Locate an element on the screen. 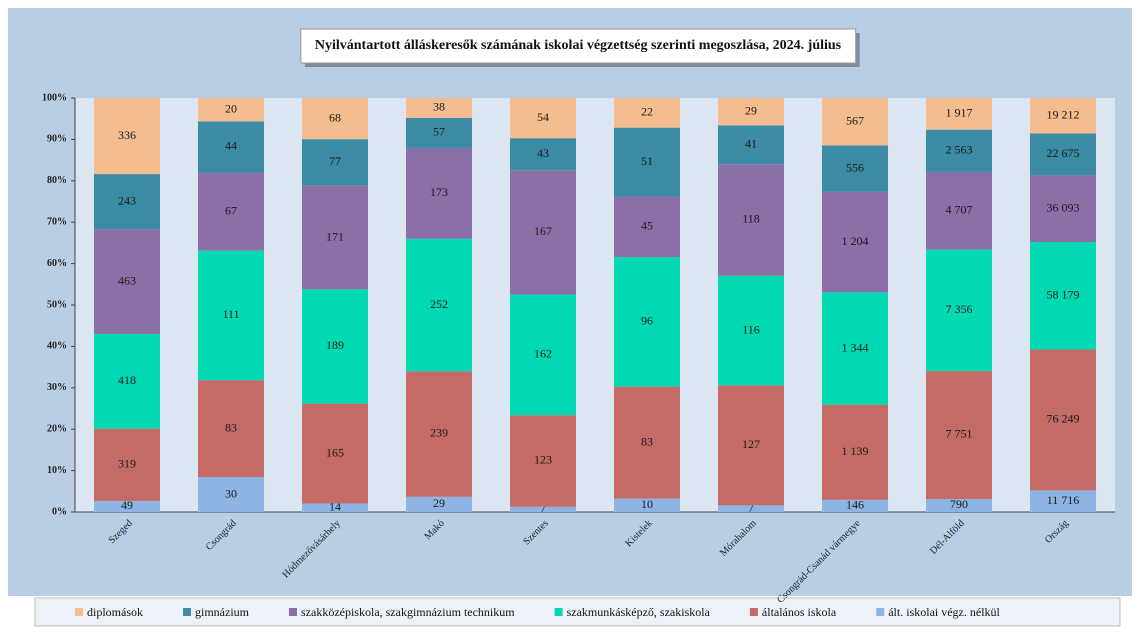 This screenshot has height=635, width=1140. data-label: 58 179 is located at coordinates (1063, 295).